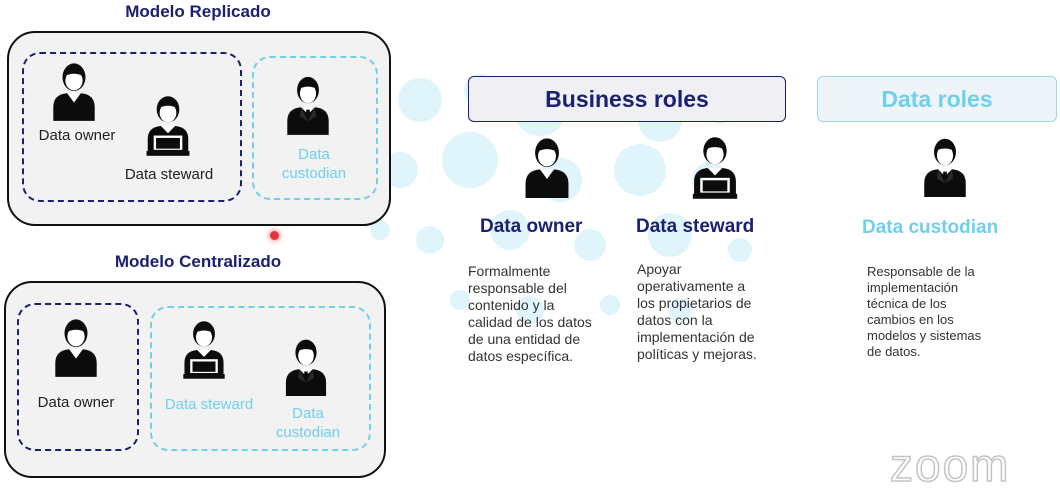 This screenshot has height=492, width=1060. What do you see at coordinates (76, 402) in the screenshot?
I see `centralizado-owner-label: Data owner` at bounding box center [76, 402].